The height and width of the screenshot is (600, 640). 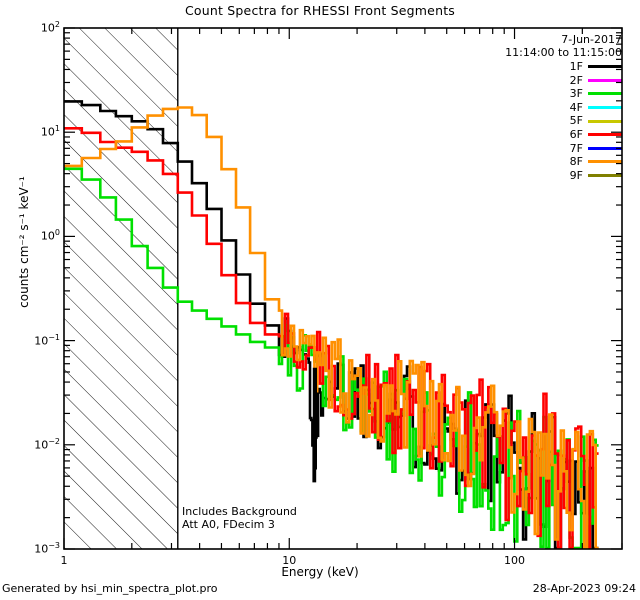 I want to click on y-tick-label: 10⁻³, so click(x=47, y=548).